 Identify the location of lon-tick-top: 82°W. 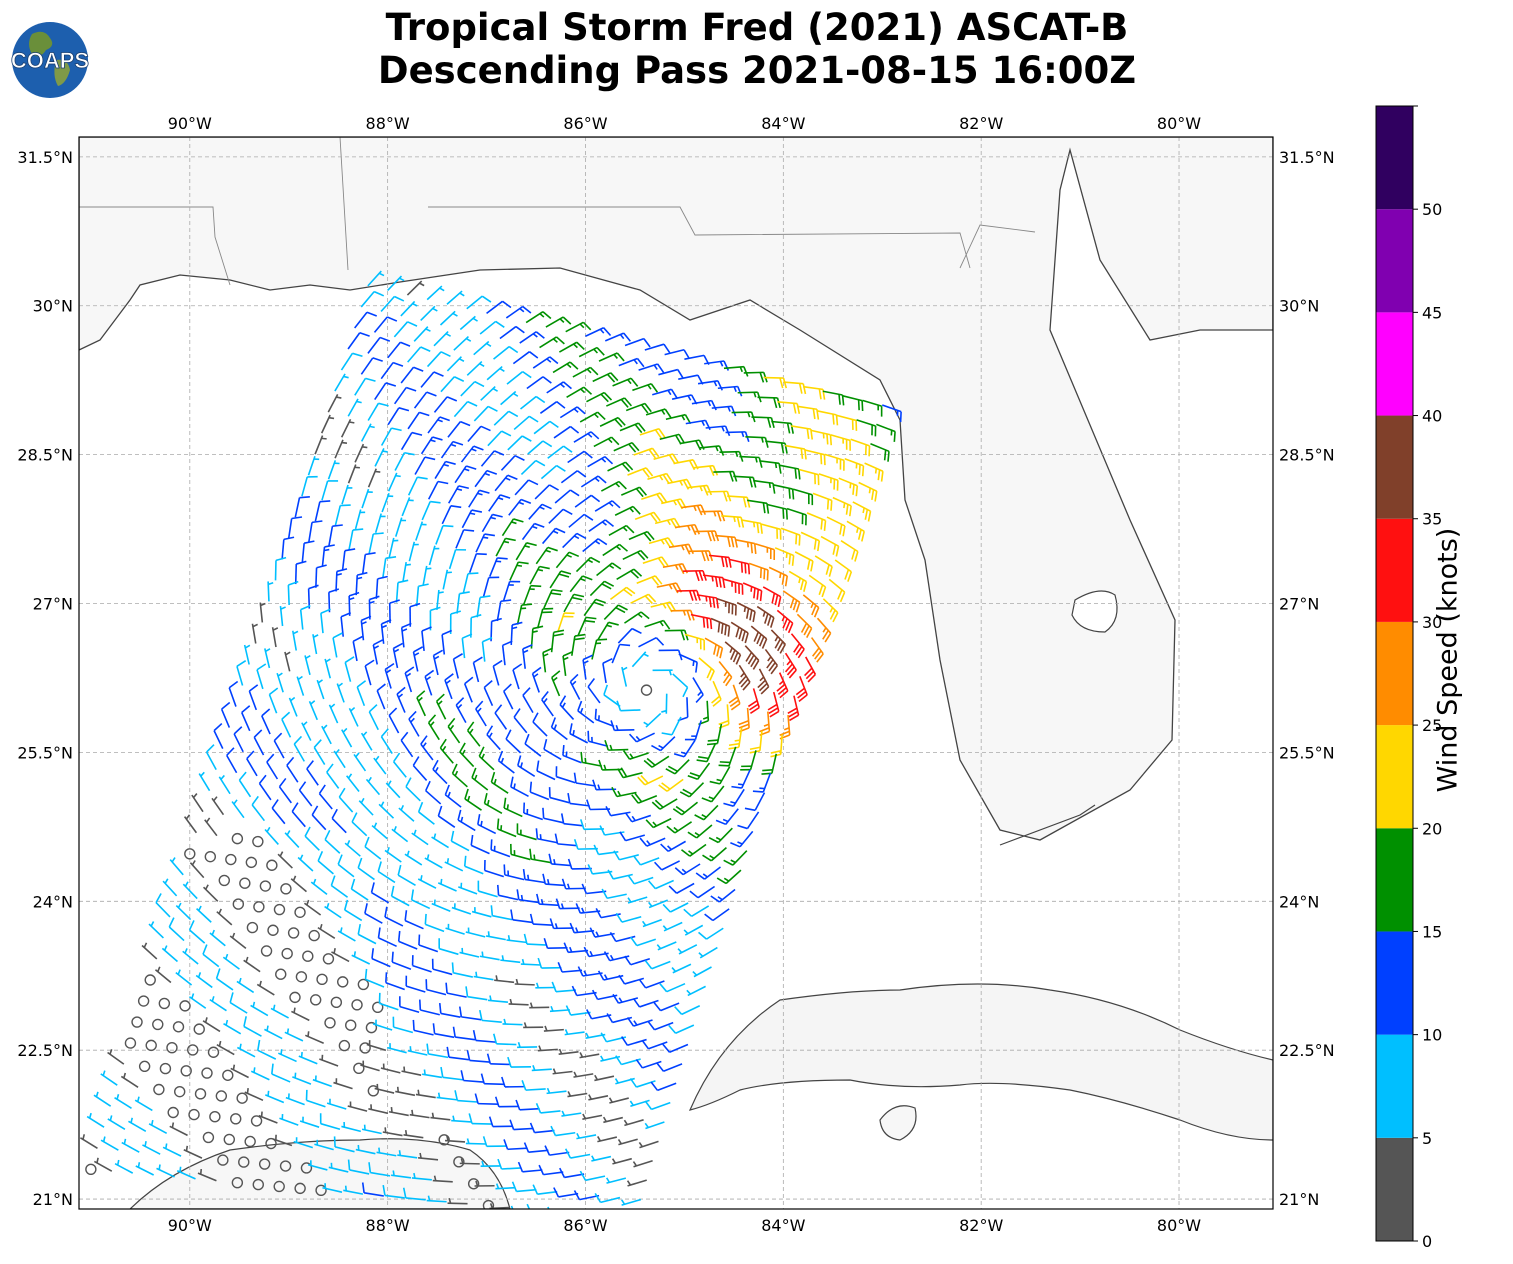
(981, 123).